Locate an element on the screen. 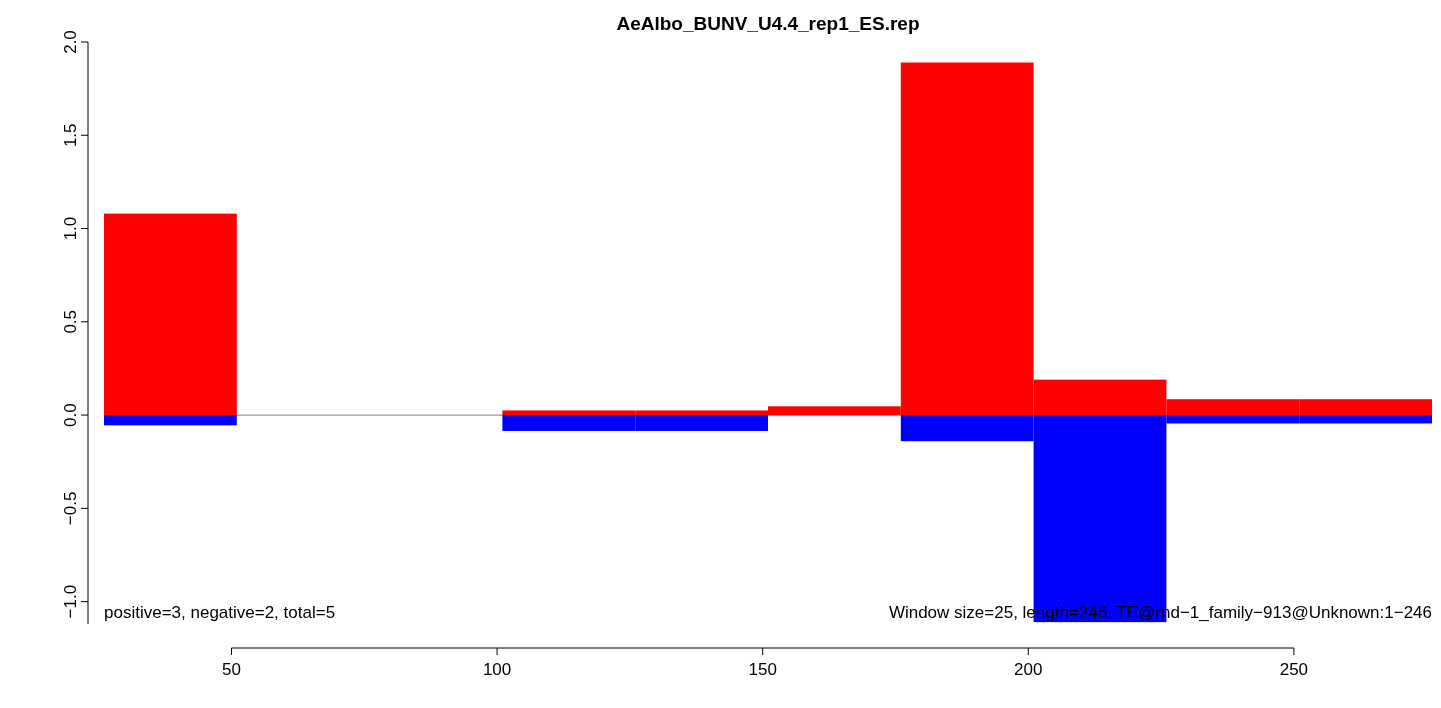  x-tick-label: 150 is located at coordinates (762, 669).